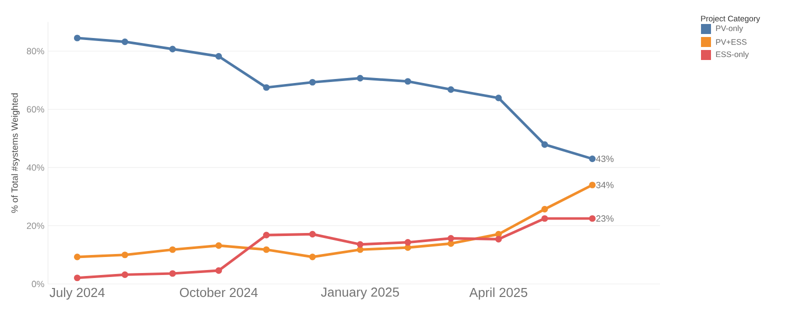 The image size is (800, 320). Describe the element at coordinates (730, 19) in the screenshot. I see `legend-title: Project Category` at that location.